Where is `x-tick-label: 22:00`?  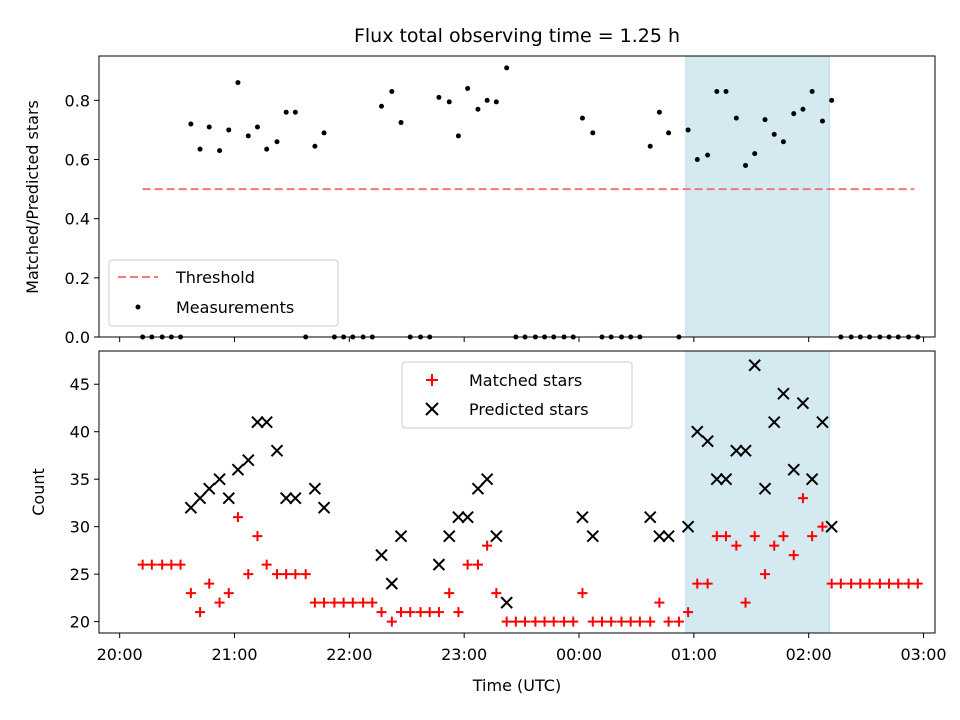
x-tick-label: 22:00 is located at coordinates (349, 654).